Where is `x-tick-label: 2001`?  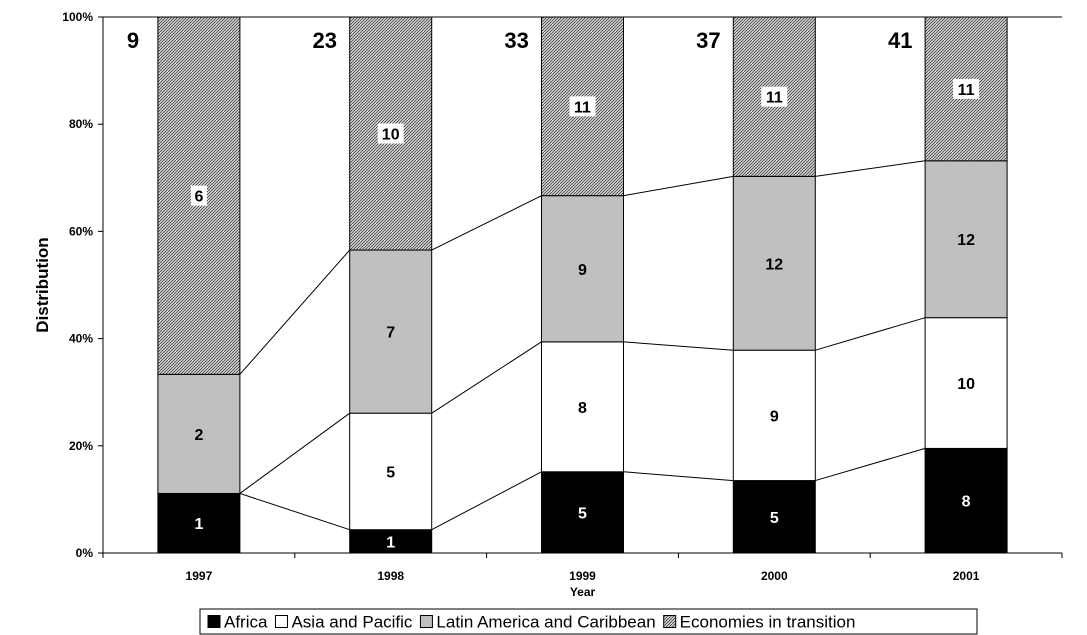 x-tick-label: 2001 is located at coordinates (966, 576).